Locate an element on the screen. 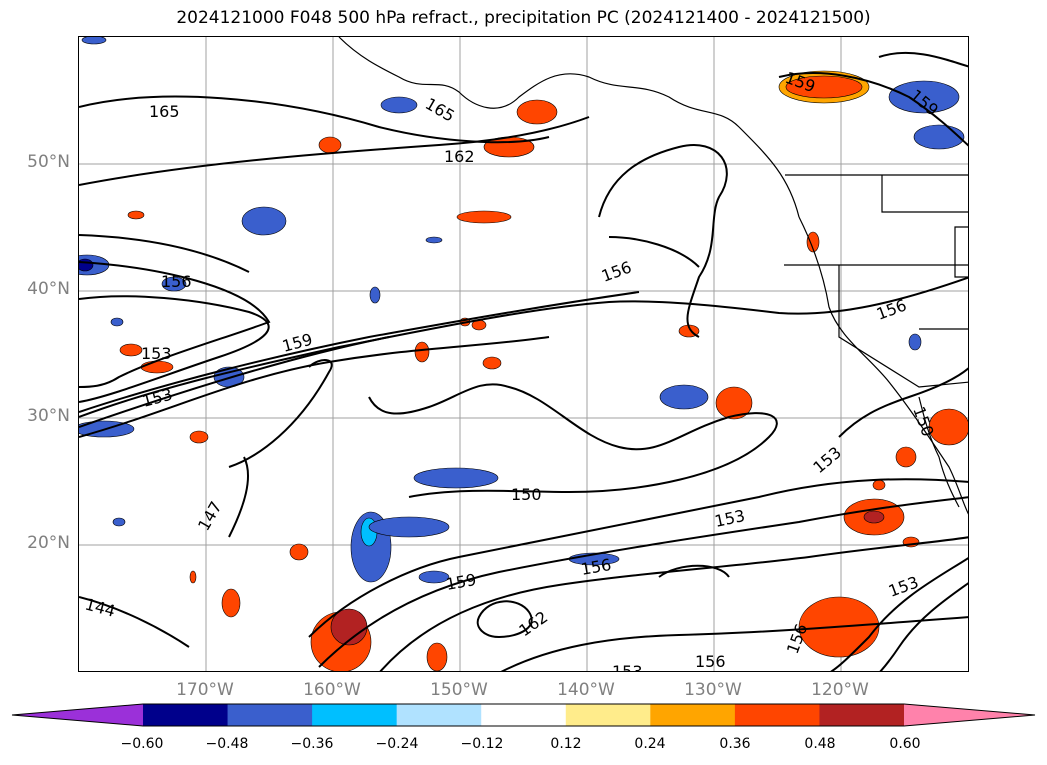 This screenshot has height=765, width=1047. lon-label: 170°W is located at coordinates (205, 690).